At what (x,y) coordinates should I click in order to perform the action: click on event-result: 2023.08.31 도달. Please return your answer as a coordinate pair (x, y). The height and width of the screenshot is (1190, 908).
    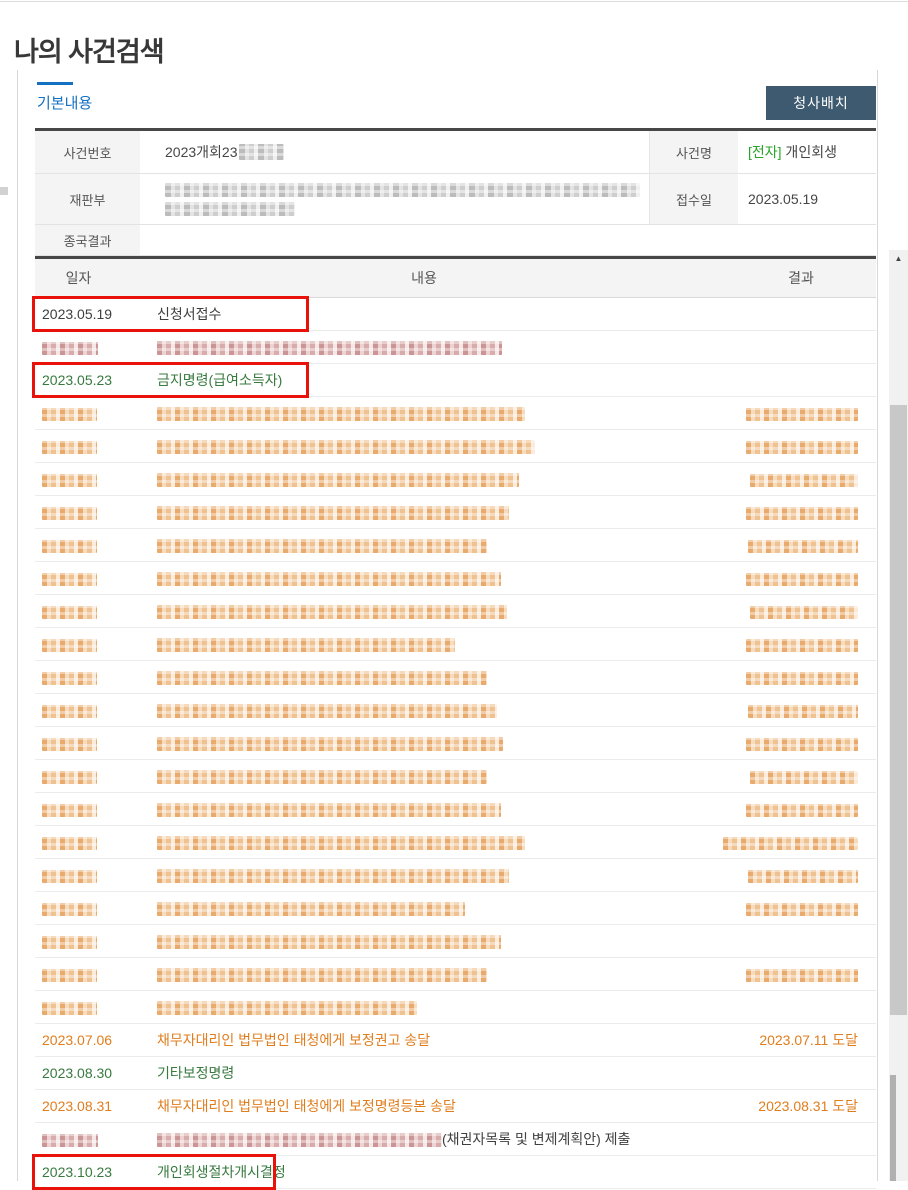
    Looking at the image, I should click on (808, 1106).